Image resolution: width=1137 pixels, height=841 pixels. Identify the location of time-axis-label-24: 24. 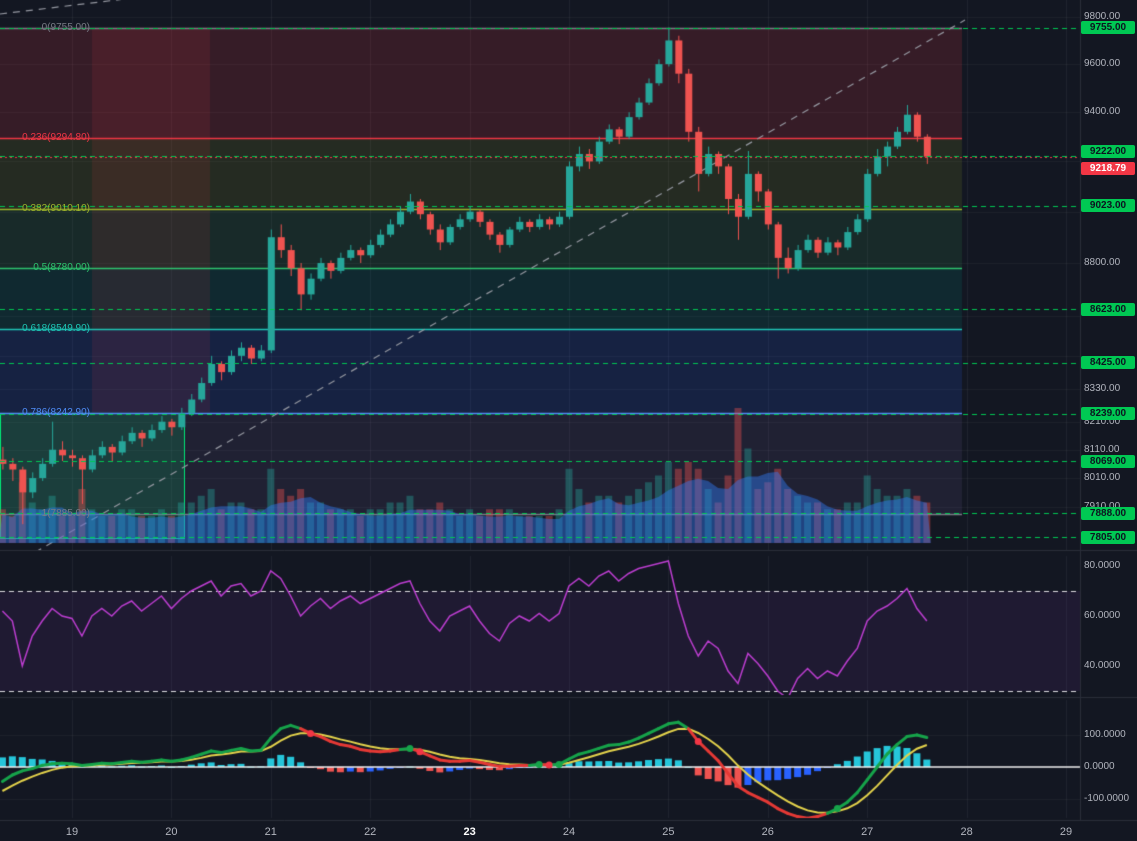
(569, 832).